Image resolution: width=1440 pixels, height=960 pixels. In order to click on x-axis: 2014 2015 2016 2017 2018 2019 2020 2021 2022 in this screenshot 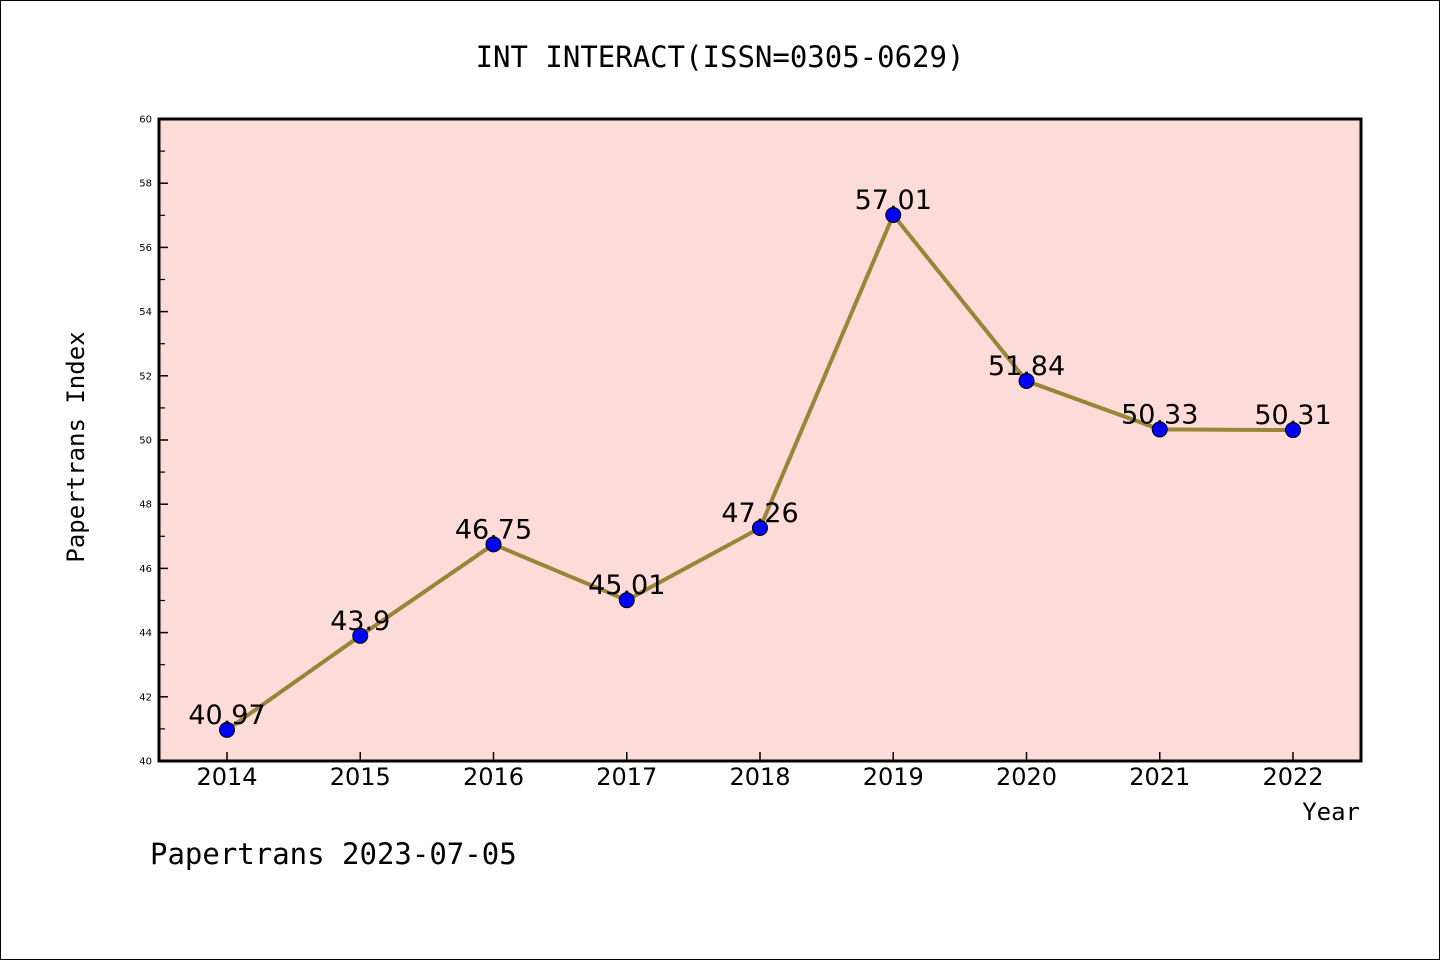, I will do `click(760, 771)`.